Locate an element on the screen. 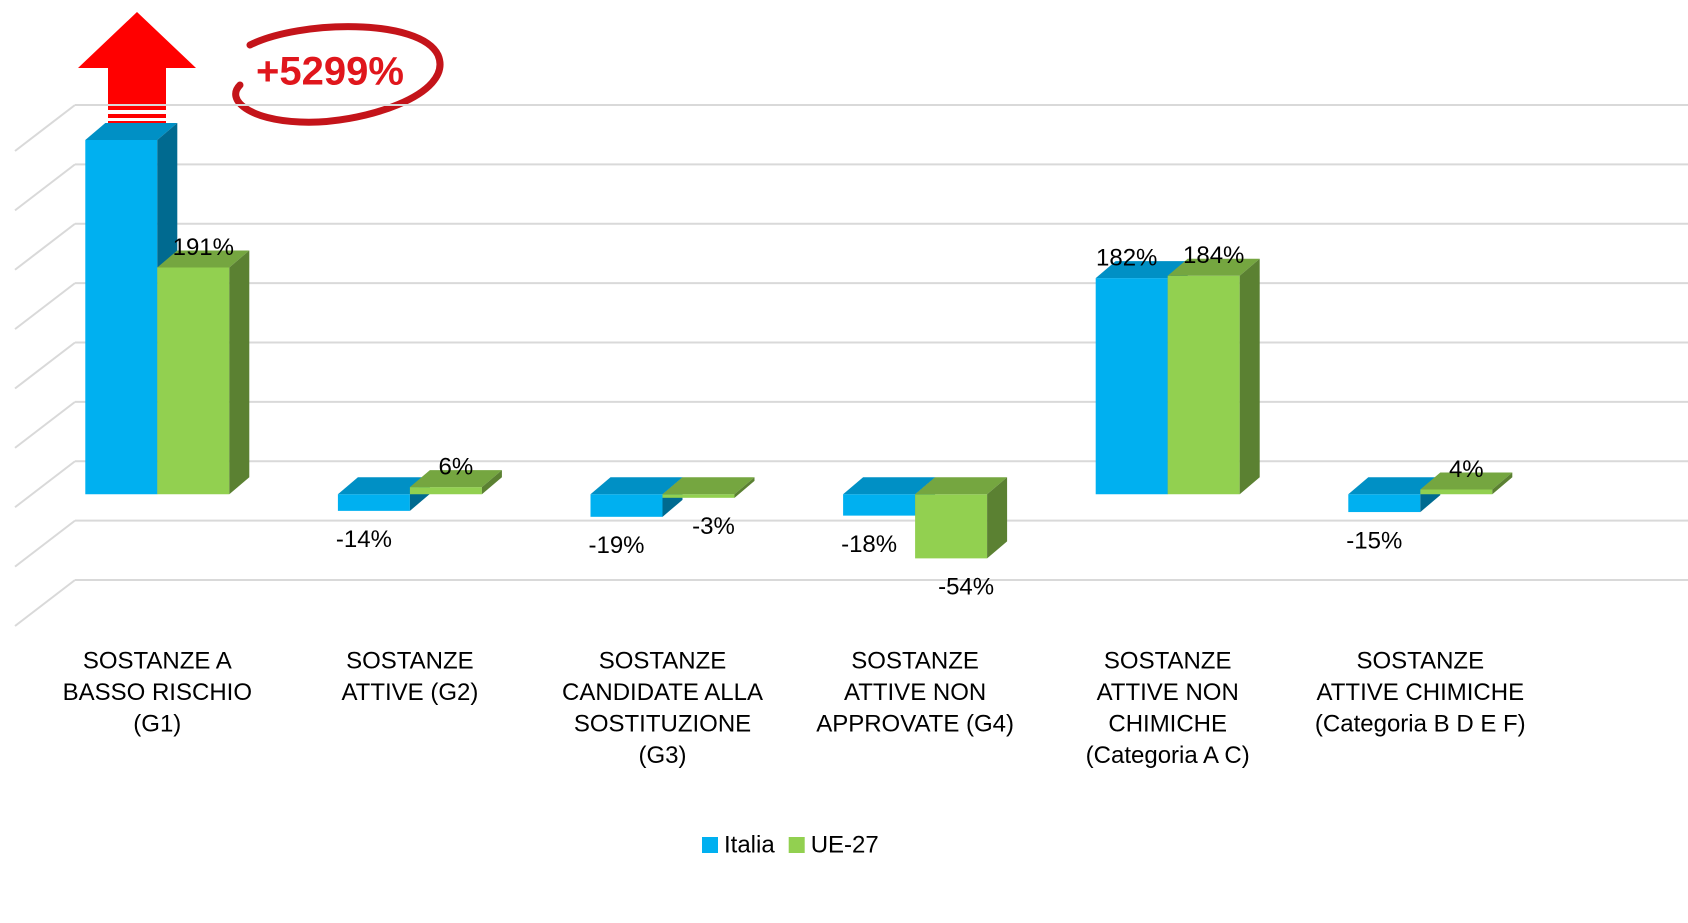 The height and width of the screenshot is (923, 1688). value-label: -3% is located at coordinates (713, 526).